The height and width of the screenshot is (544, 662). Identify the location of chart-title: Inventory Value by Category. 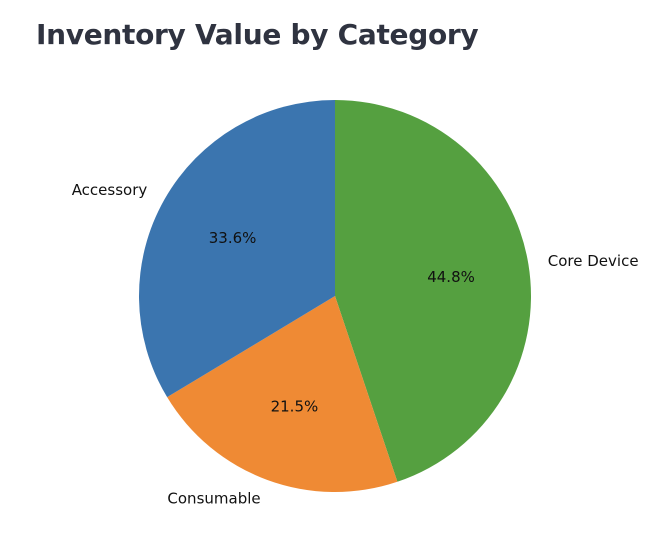
(257, 34).